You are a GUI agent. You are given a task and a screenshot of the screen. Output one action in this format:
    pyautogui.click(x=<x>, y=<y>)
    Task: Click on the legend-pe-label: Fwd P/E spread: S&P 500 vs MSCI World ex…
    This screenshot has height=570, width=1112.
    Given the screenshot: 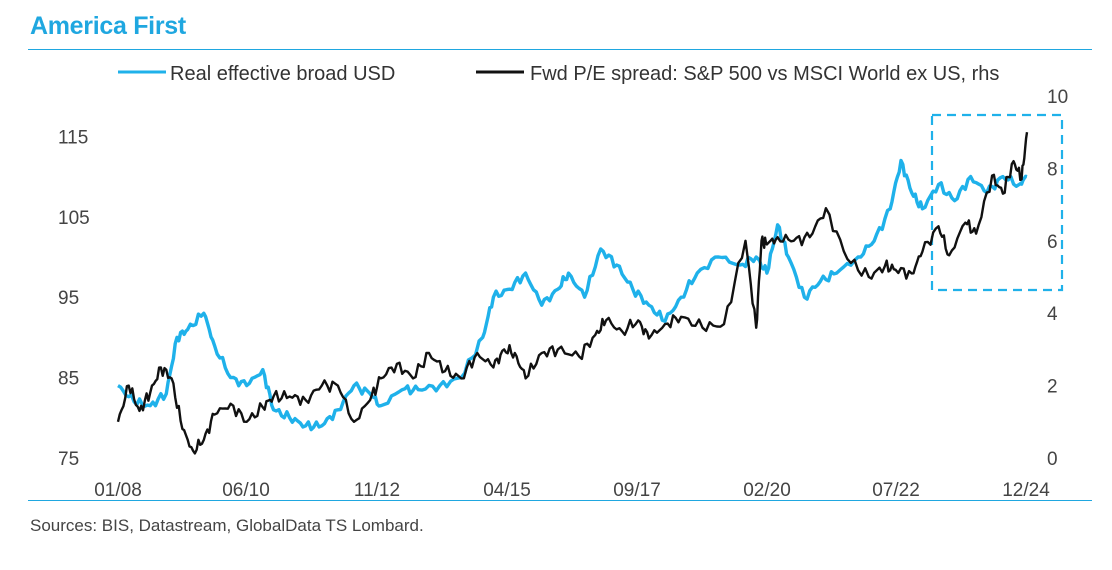 What is the action you would take?
    pyautogui.click(x=764, y=74)
    